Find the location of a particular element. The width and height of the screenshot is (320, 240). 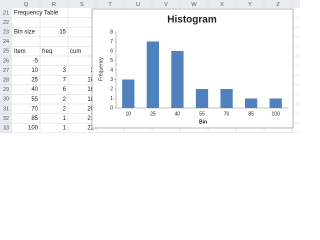

column-header: W is located at coordinates (194, 5).